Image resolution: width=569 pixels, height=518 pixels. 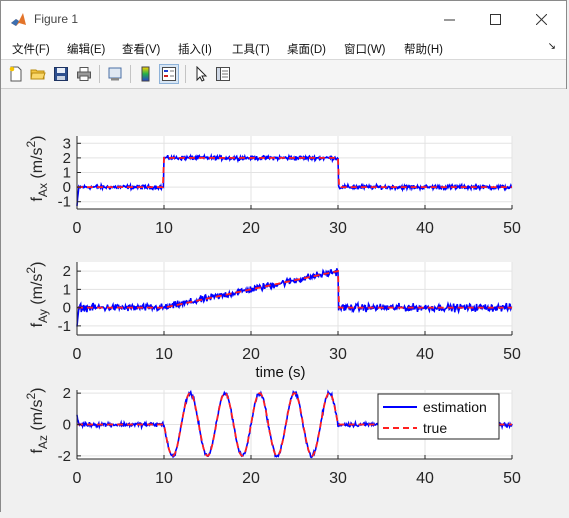 I want to click on insert-colorbar-button, so click(x=146, y=74).